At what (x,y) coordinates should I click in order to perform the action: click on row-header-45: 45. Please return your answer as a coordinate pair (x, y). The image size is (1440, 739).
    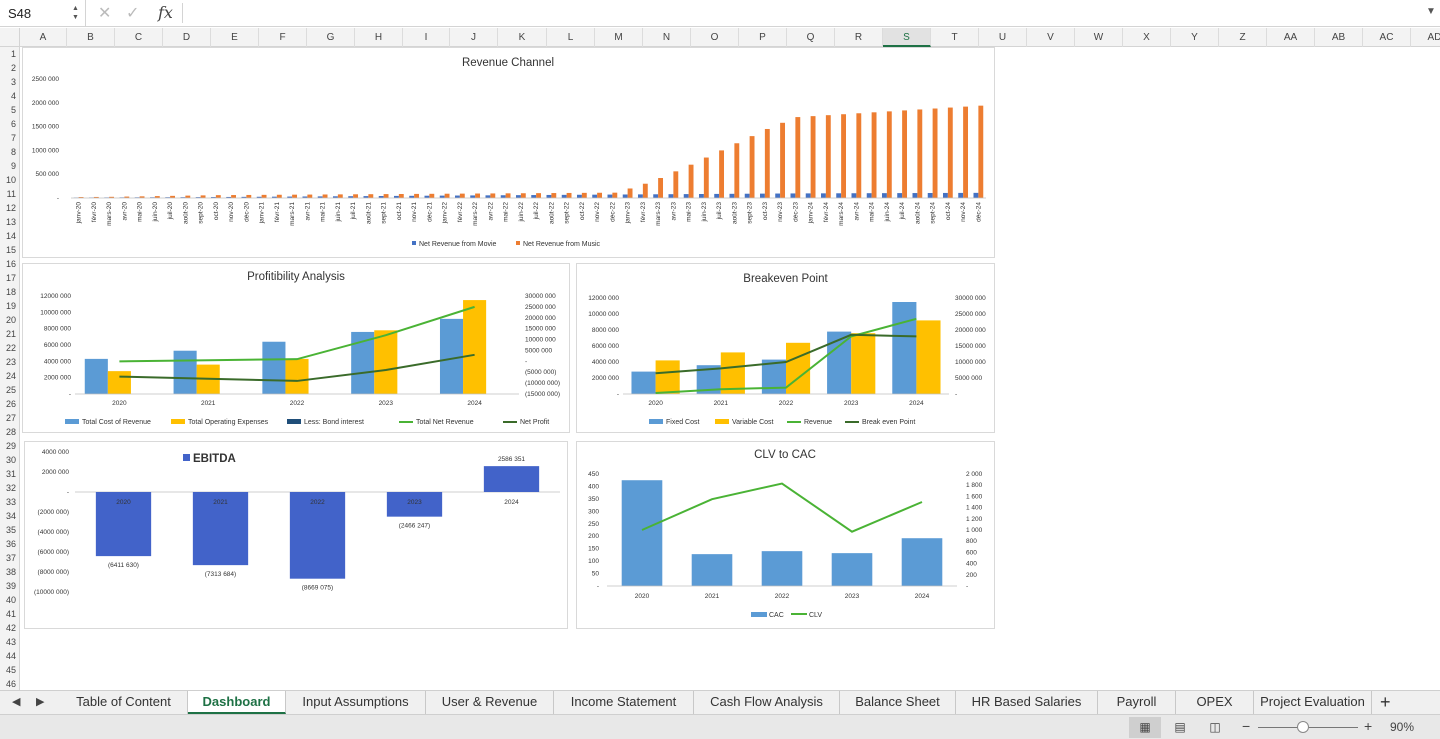
    Looking at the image, I should click on (10, 670).